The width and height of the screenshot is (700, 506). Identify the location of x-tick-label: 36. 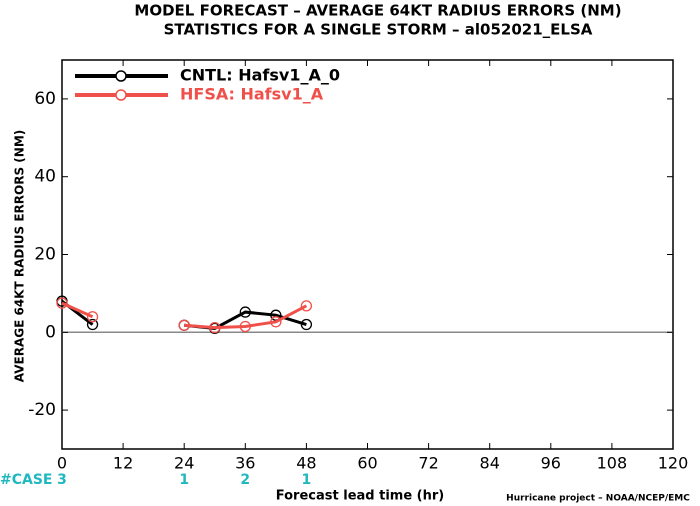
(245, 463).